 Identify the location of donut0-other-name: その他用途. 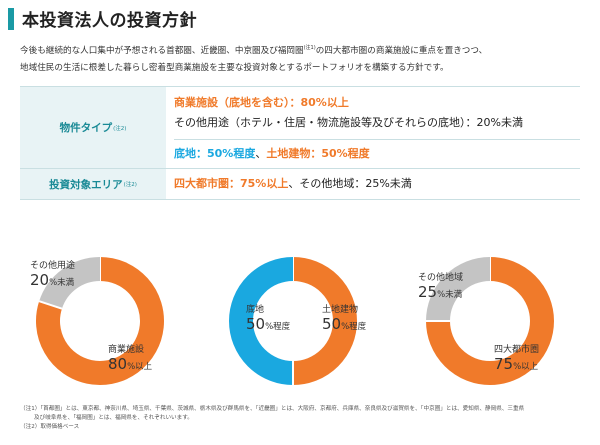
(53, 266).